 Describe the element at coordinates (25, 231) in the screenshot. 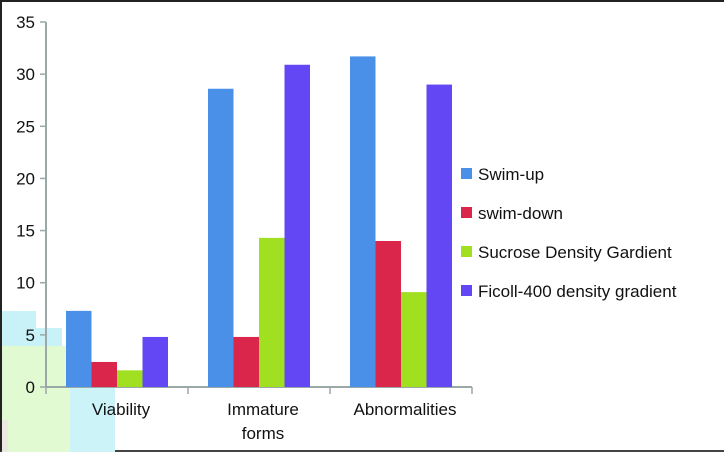

I see `y-tick-label: 15` at that location.